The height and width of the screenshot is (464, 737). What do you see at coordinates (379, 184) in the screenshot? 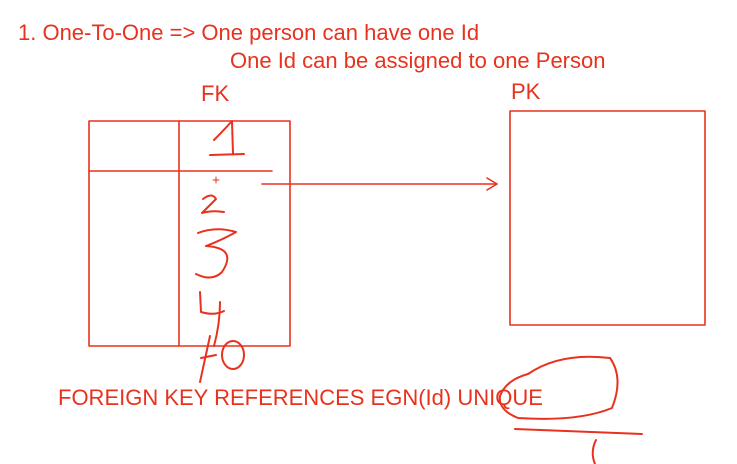
I see `reference-arrow` at bounding box center [379, 184].